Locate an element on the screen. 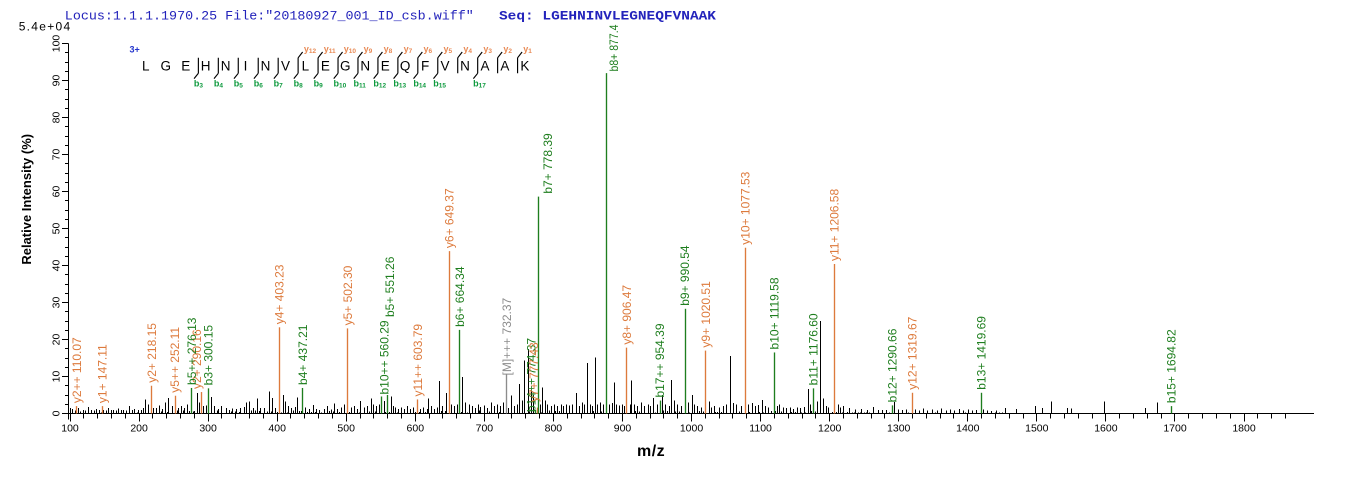 The image size is (1362, 478). svg-text: b5++ 276.13 is located at coordinates (192, 351).